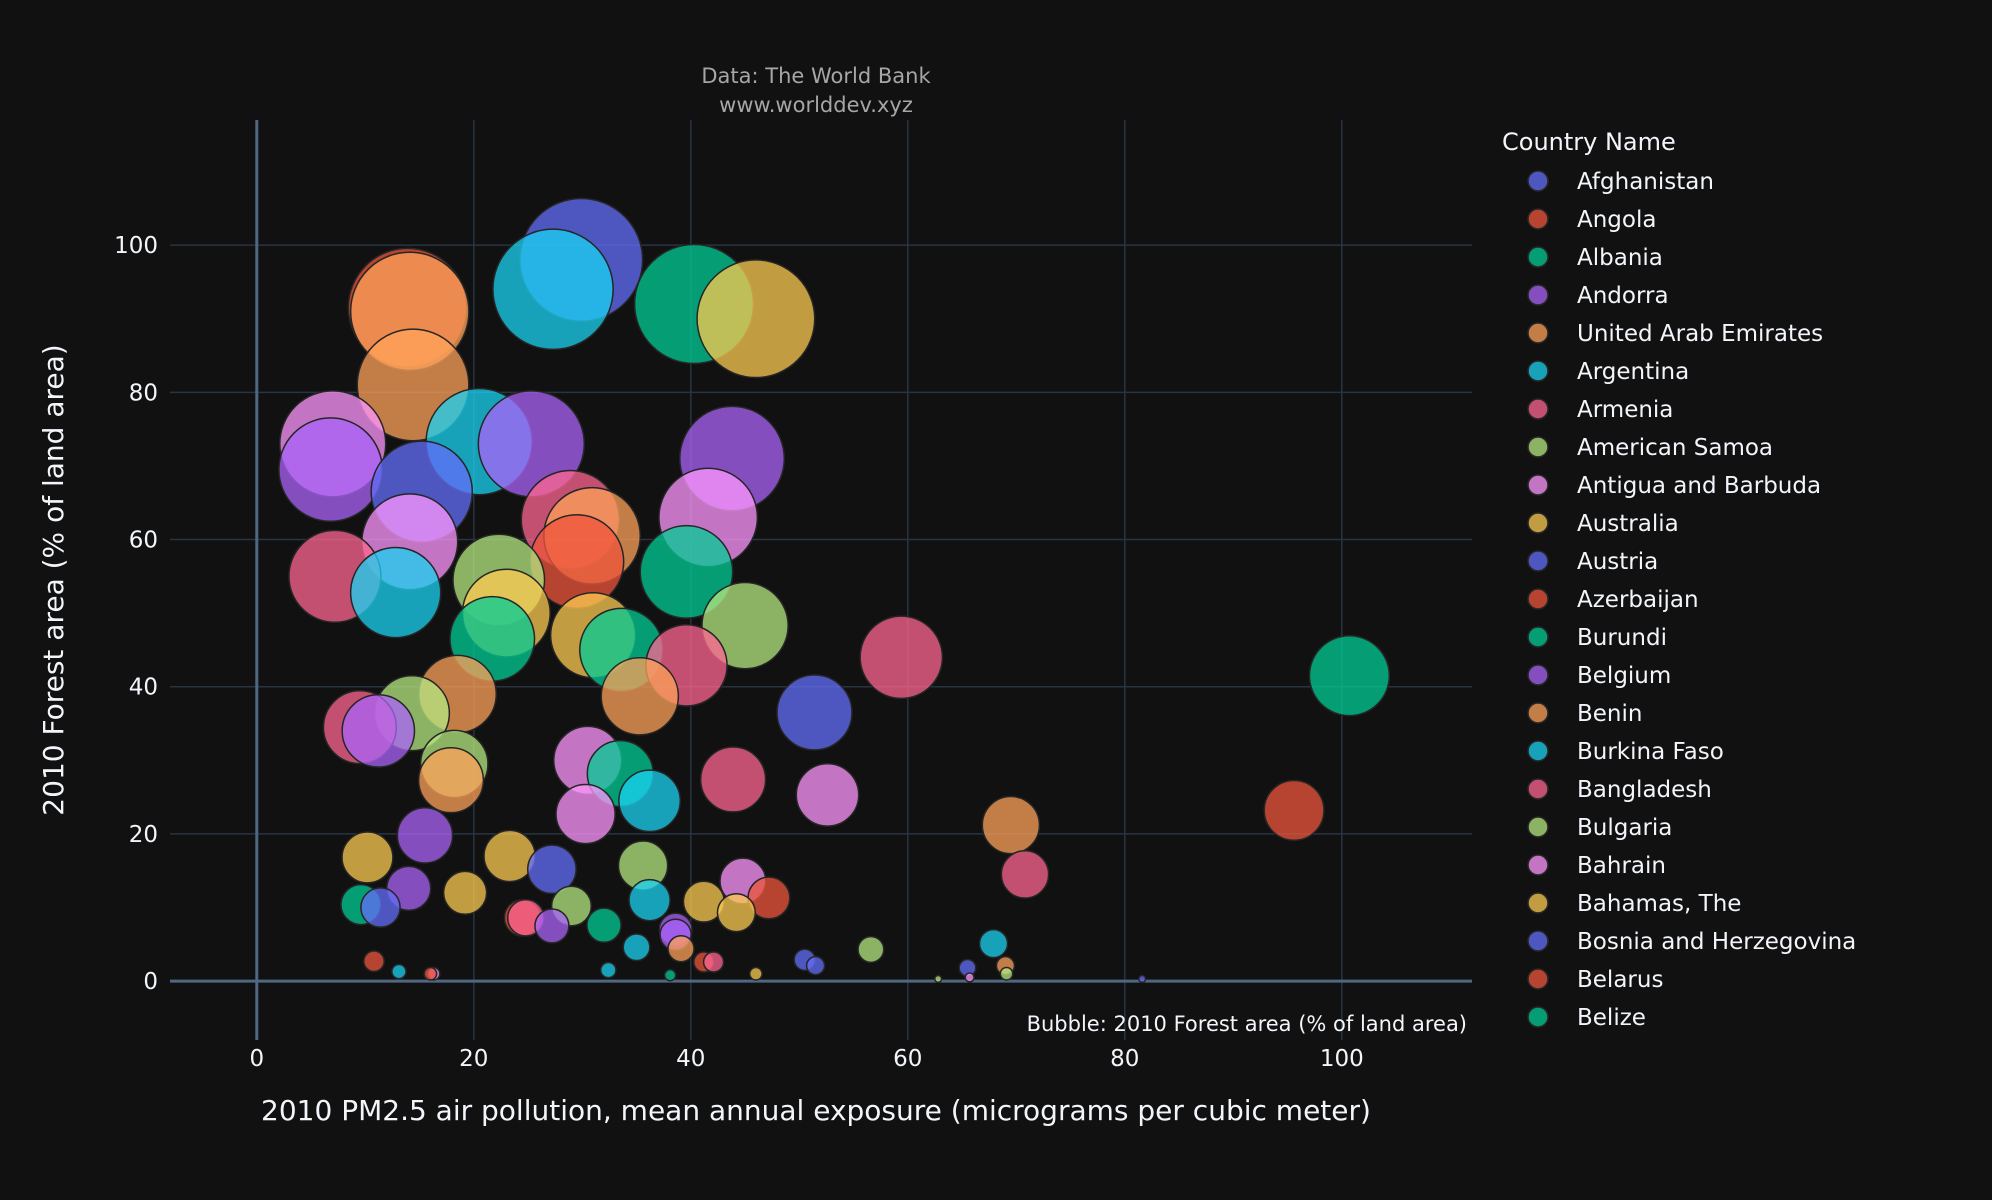 The height and width of the screenshot is (1200, 1992). What do you see at coordinates (1611, 1018) in the screenshot?
I see `legend-label: Belize` at bounding box center [1611, 1018].